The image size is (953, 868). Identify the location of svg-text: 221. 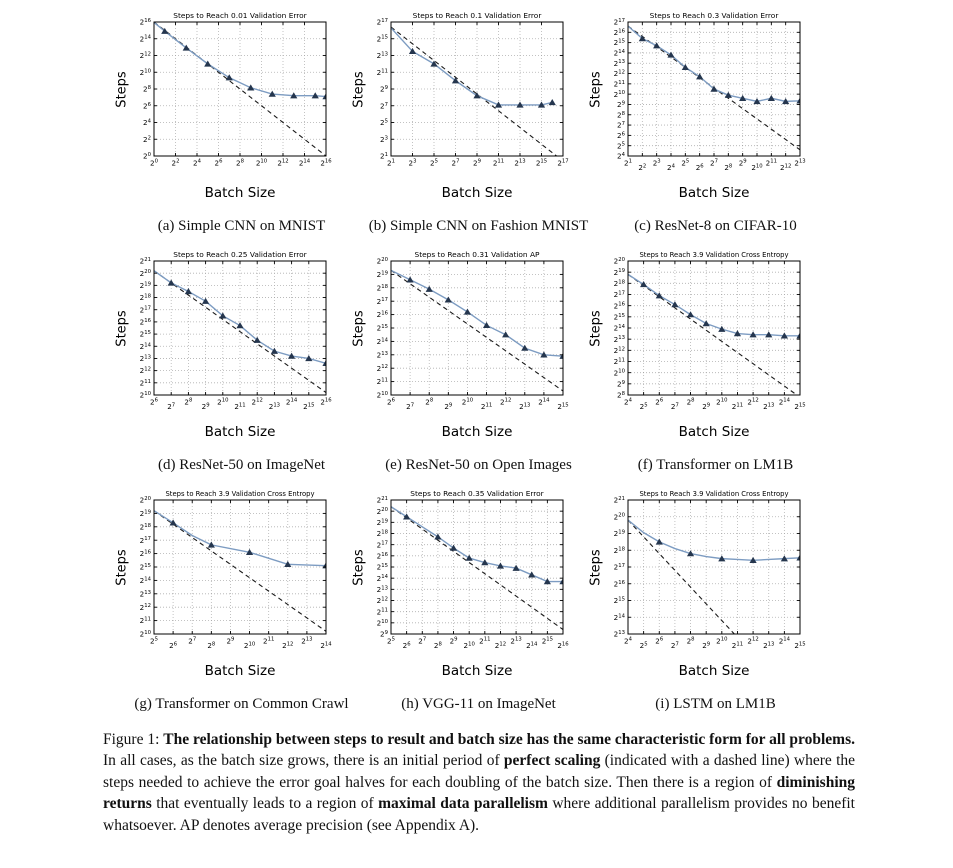
(619, 500).